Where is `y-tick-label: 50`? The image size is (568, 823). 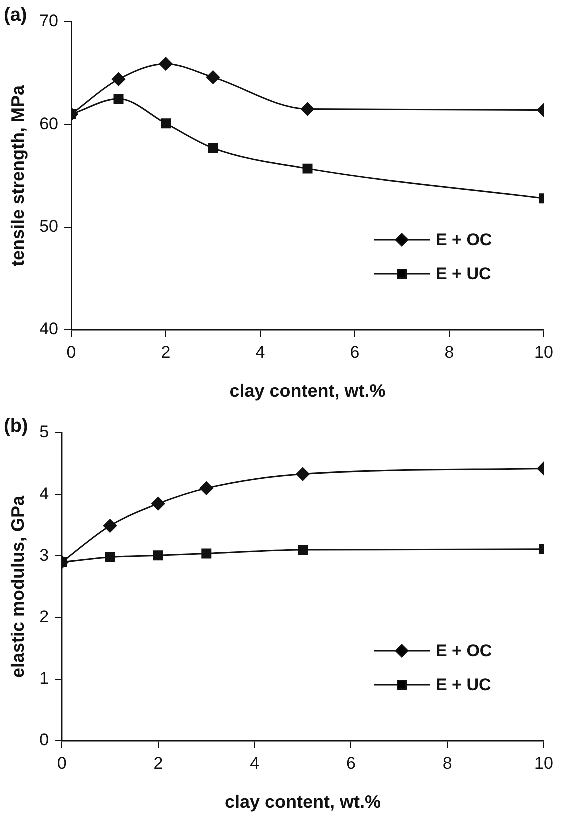 y-tick-label: 50 is located at coordinates (49, 226).